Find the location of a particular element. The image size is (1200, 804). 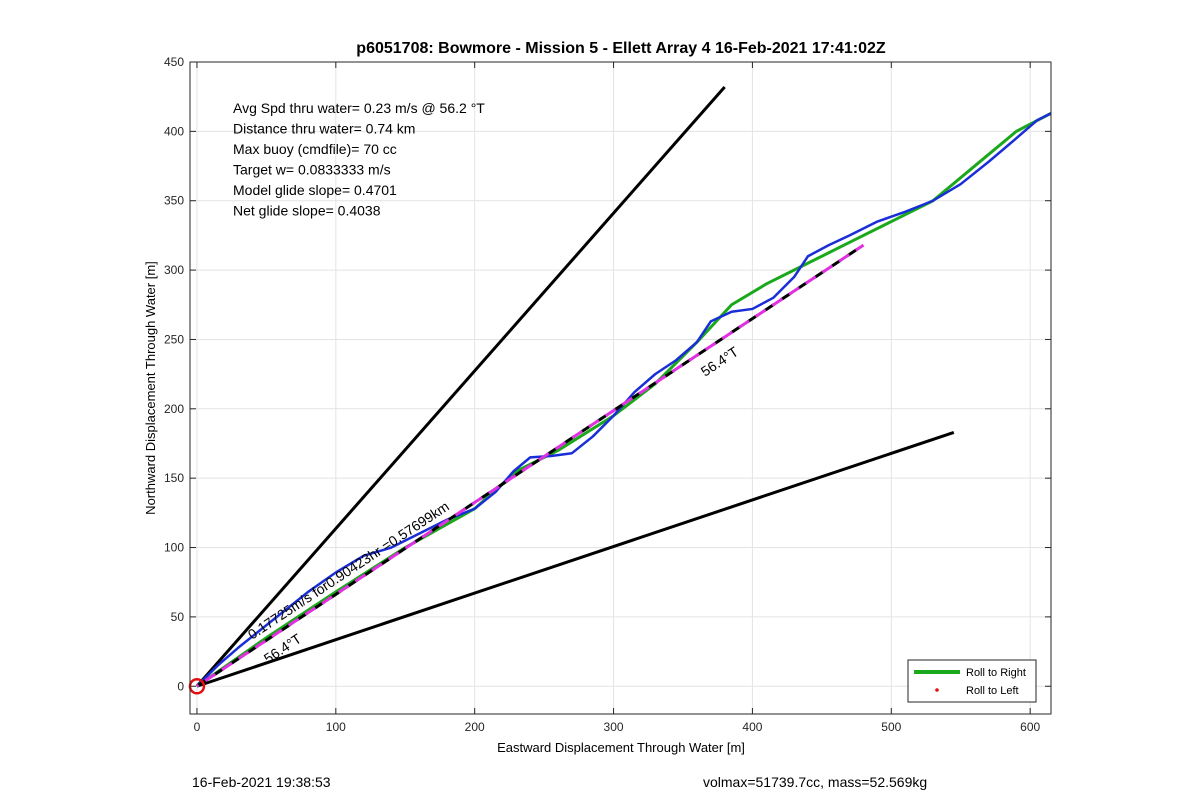

x-tick-label: 200 is located at coordinates (475, 727).